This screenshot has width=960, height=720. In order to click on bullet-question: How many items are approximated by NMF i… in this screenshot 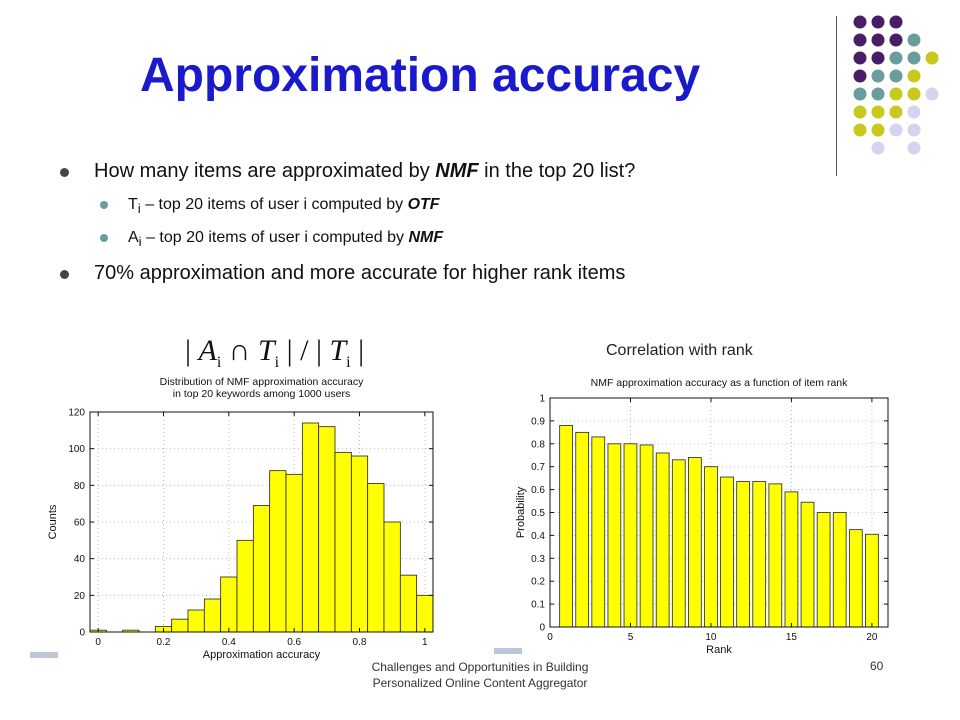, I will do `click(450, 171)`.